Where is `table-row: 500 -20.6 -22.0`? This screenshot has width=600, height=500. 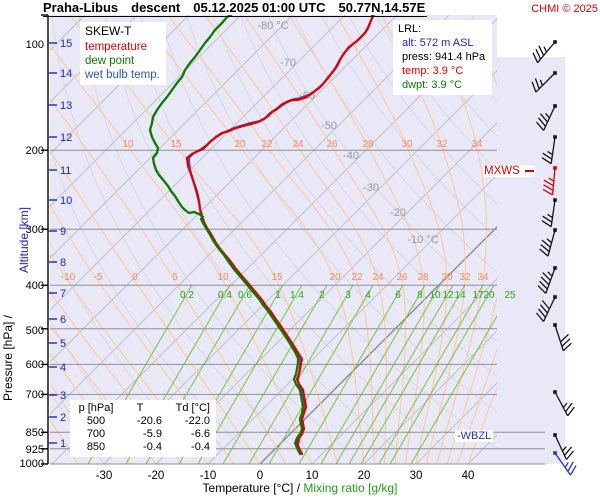 table-row: 500 -20.6 -22.0 is located at coordinates (148, 421).